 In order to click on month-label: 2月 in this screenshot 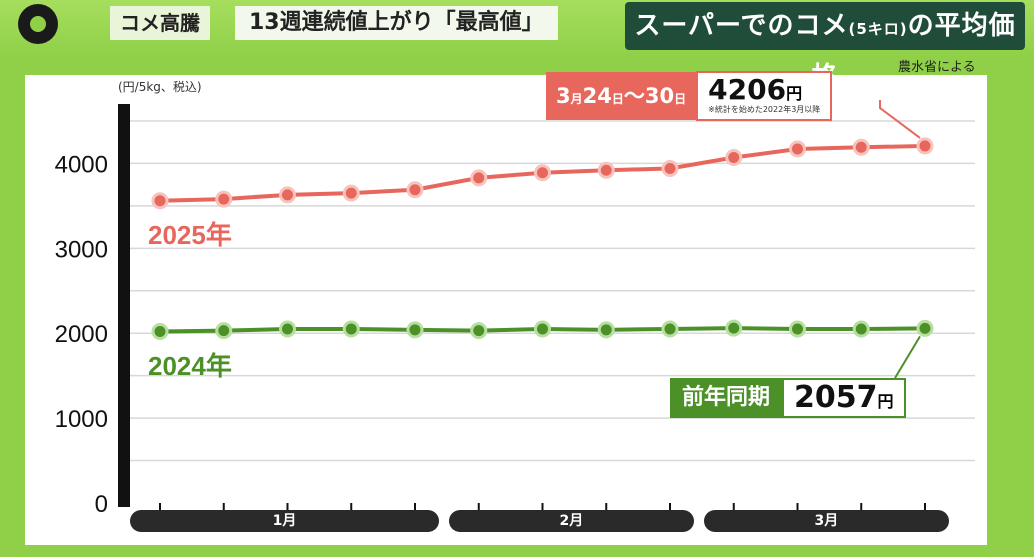, I will do `click(571, 521)`.